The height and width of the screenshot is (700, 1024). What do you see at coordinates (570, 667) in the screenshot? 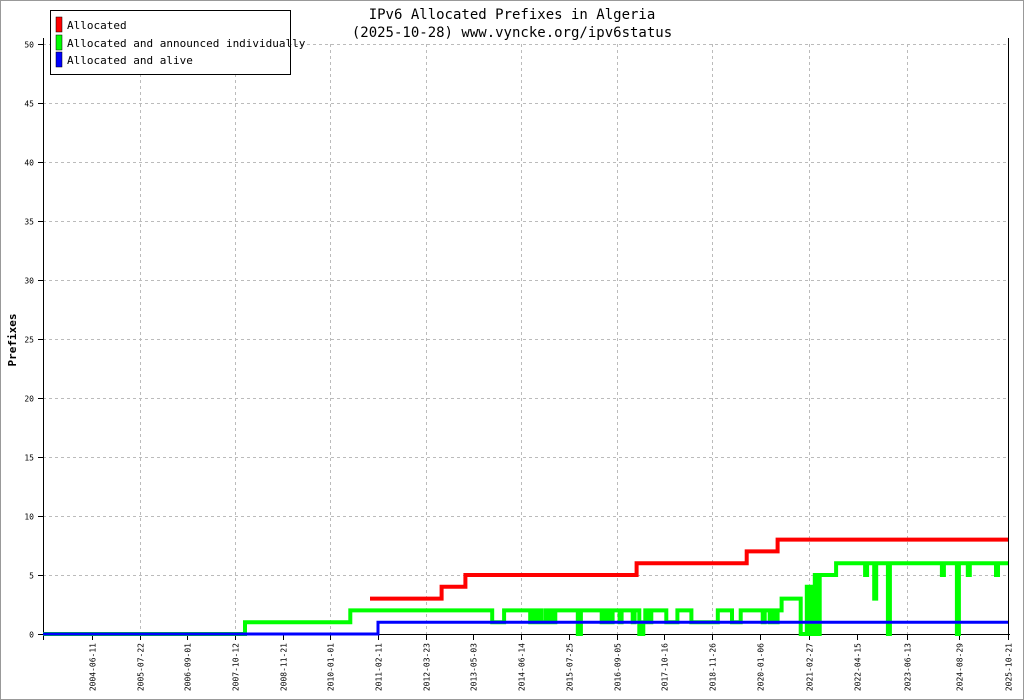
I see `x-tick-label: 2015-07-25` at bounding box center [570, 667].